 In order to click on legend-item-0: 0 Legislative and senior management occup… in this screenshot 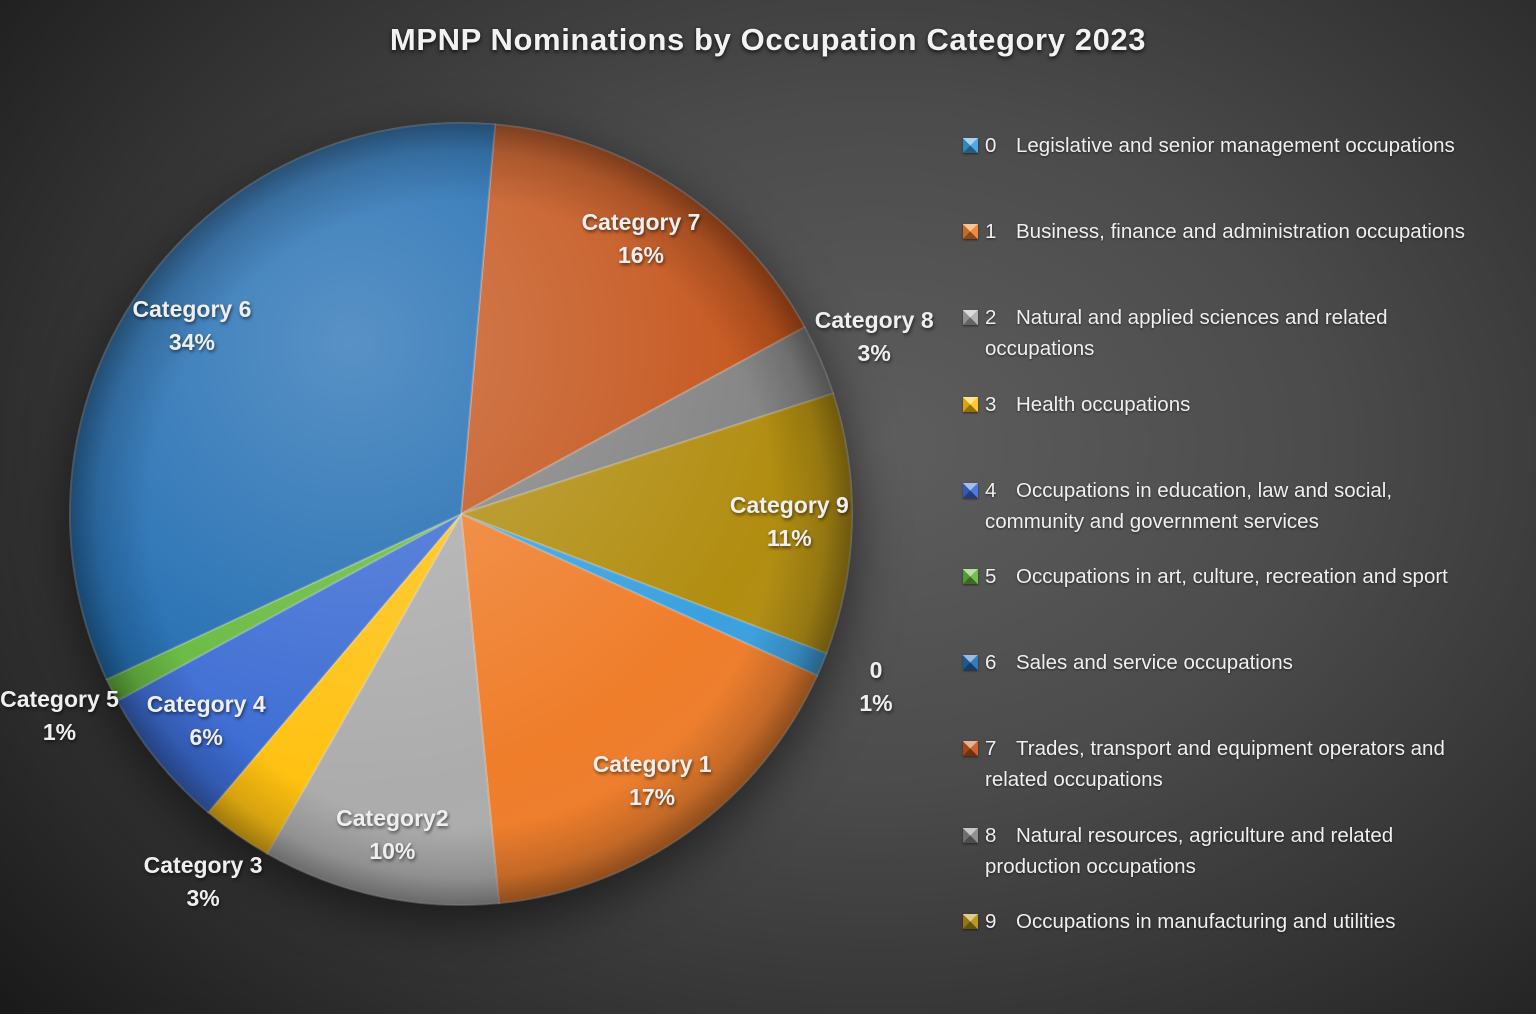, I will do `click(1243, 145)`.